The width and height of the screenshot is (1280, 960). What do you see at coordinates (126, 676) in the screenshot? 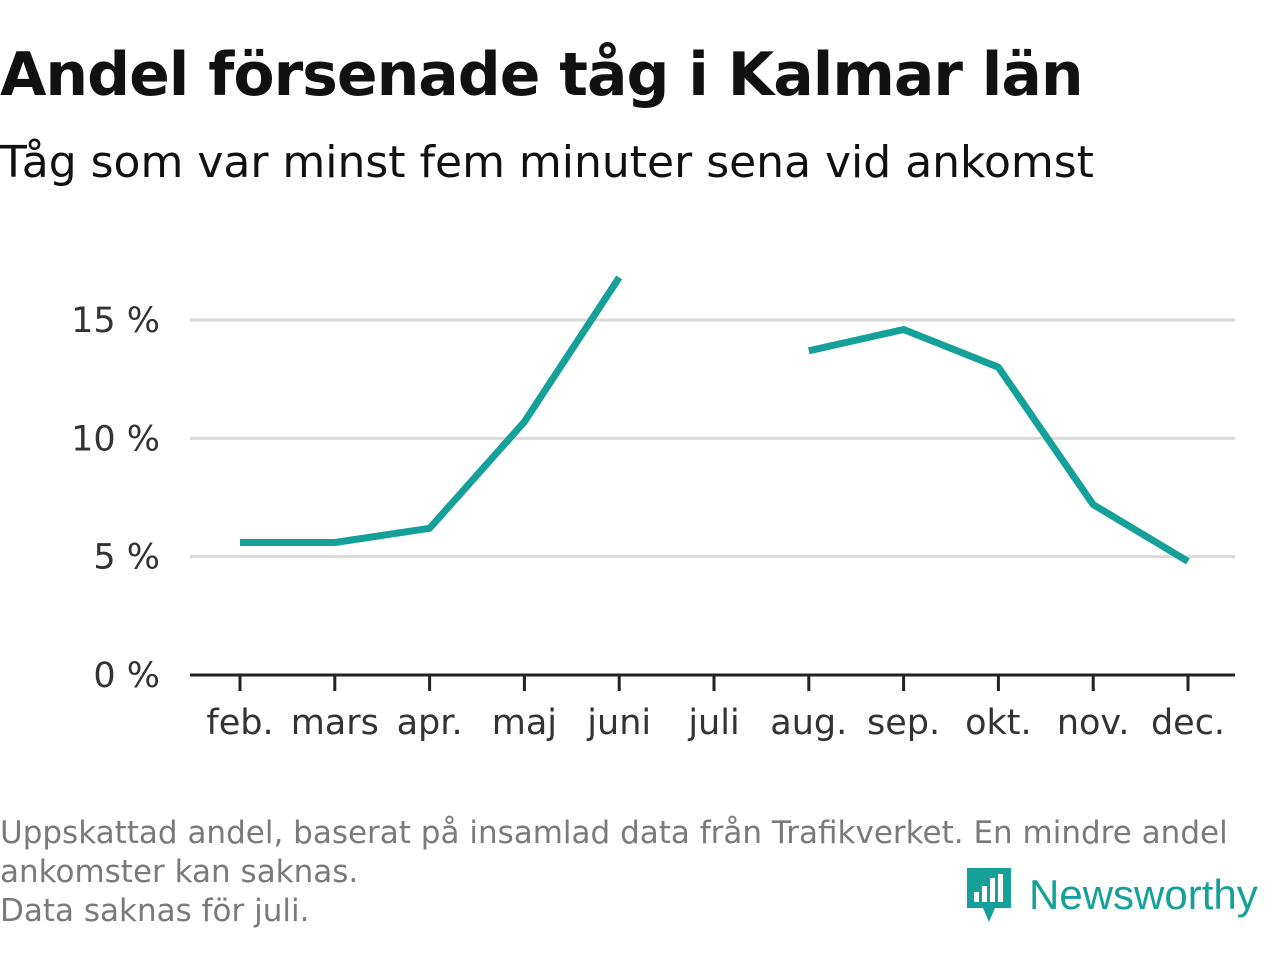
I see `y-tick-label: 0 %` at bounding box center [126, 676].